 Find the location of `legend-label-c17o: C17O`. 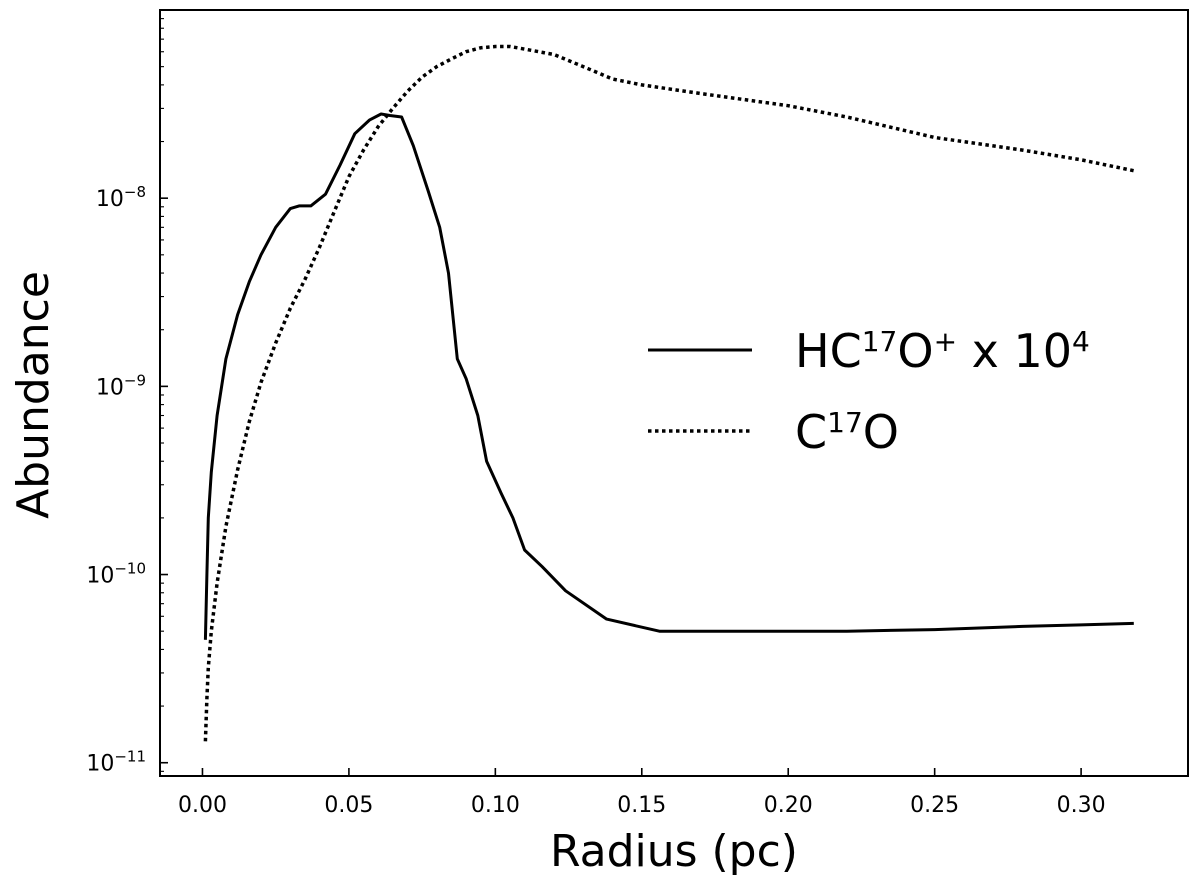

legend-label-c17o: C17O is located at coordinates (847, 432).